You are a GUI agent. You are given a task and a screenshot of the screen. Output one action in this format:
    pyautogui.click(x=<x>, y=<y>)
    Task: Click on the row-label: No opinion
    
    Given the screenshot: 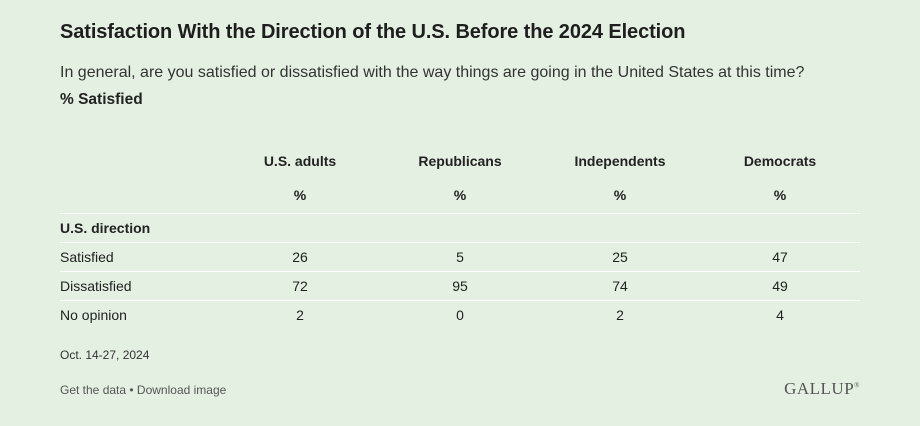 What is the action you would take?
    pyautogui.click(x=93, y=315)
    